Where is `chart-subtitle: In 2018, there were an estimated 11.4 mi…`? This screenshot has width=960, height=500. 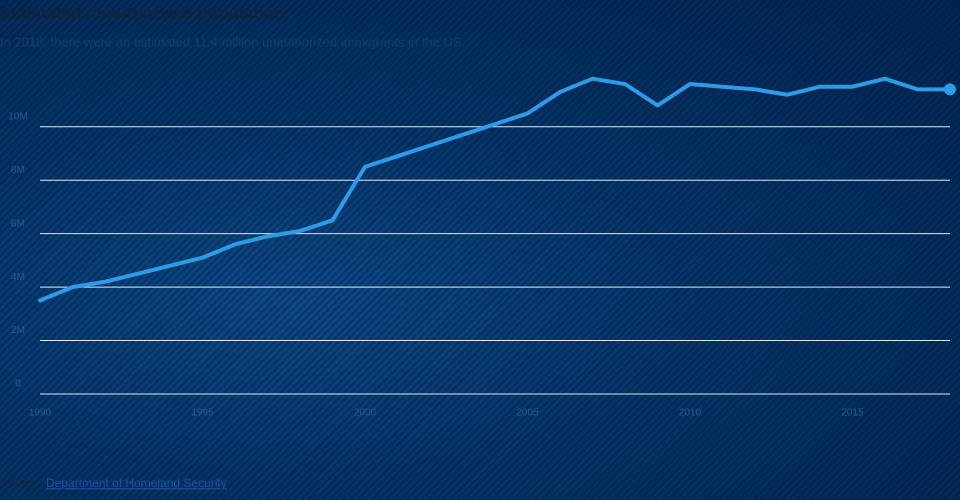
chart-subtitle: In 2018, there were an estimated 11.4 mi… is located at coordinates (232, 41).